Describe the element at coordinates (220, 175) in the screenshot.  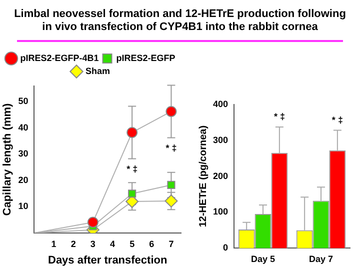
I see `y-tick-label: 200` at that location.